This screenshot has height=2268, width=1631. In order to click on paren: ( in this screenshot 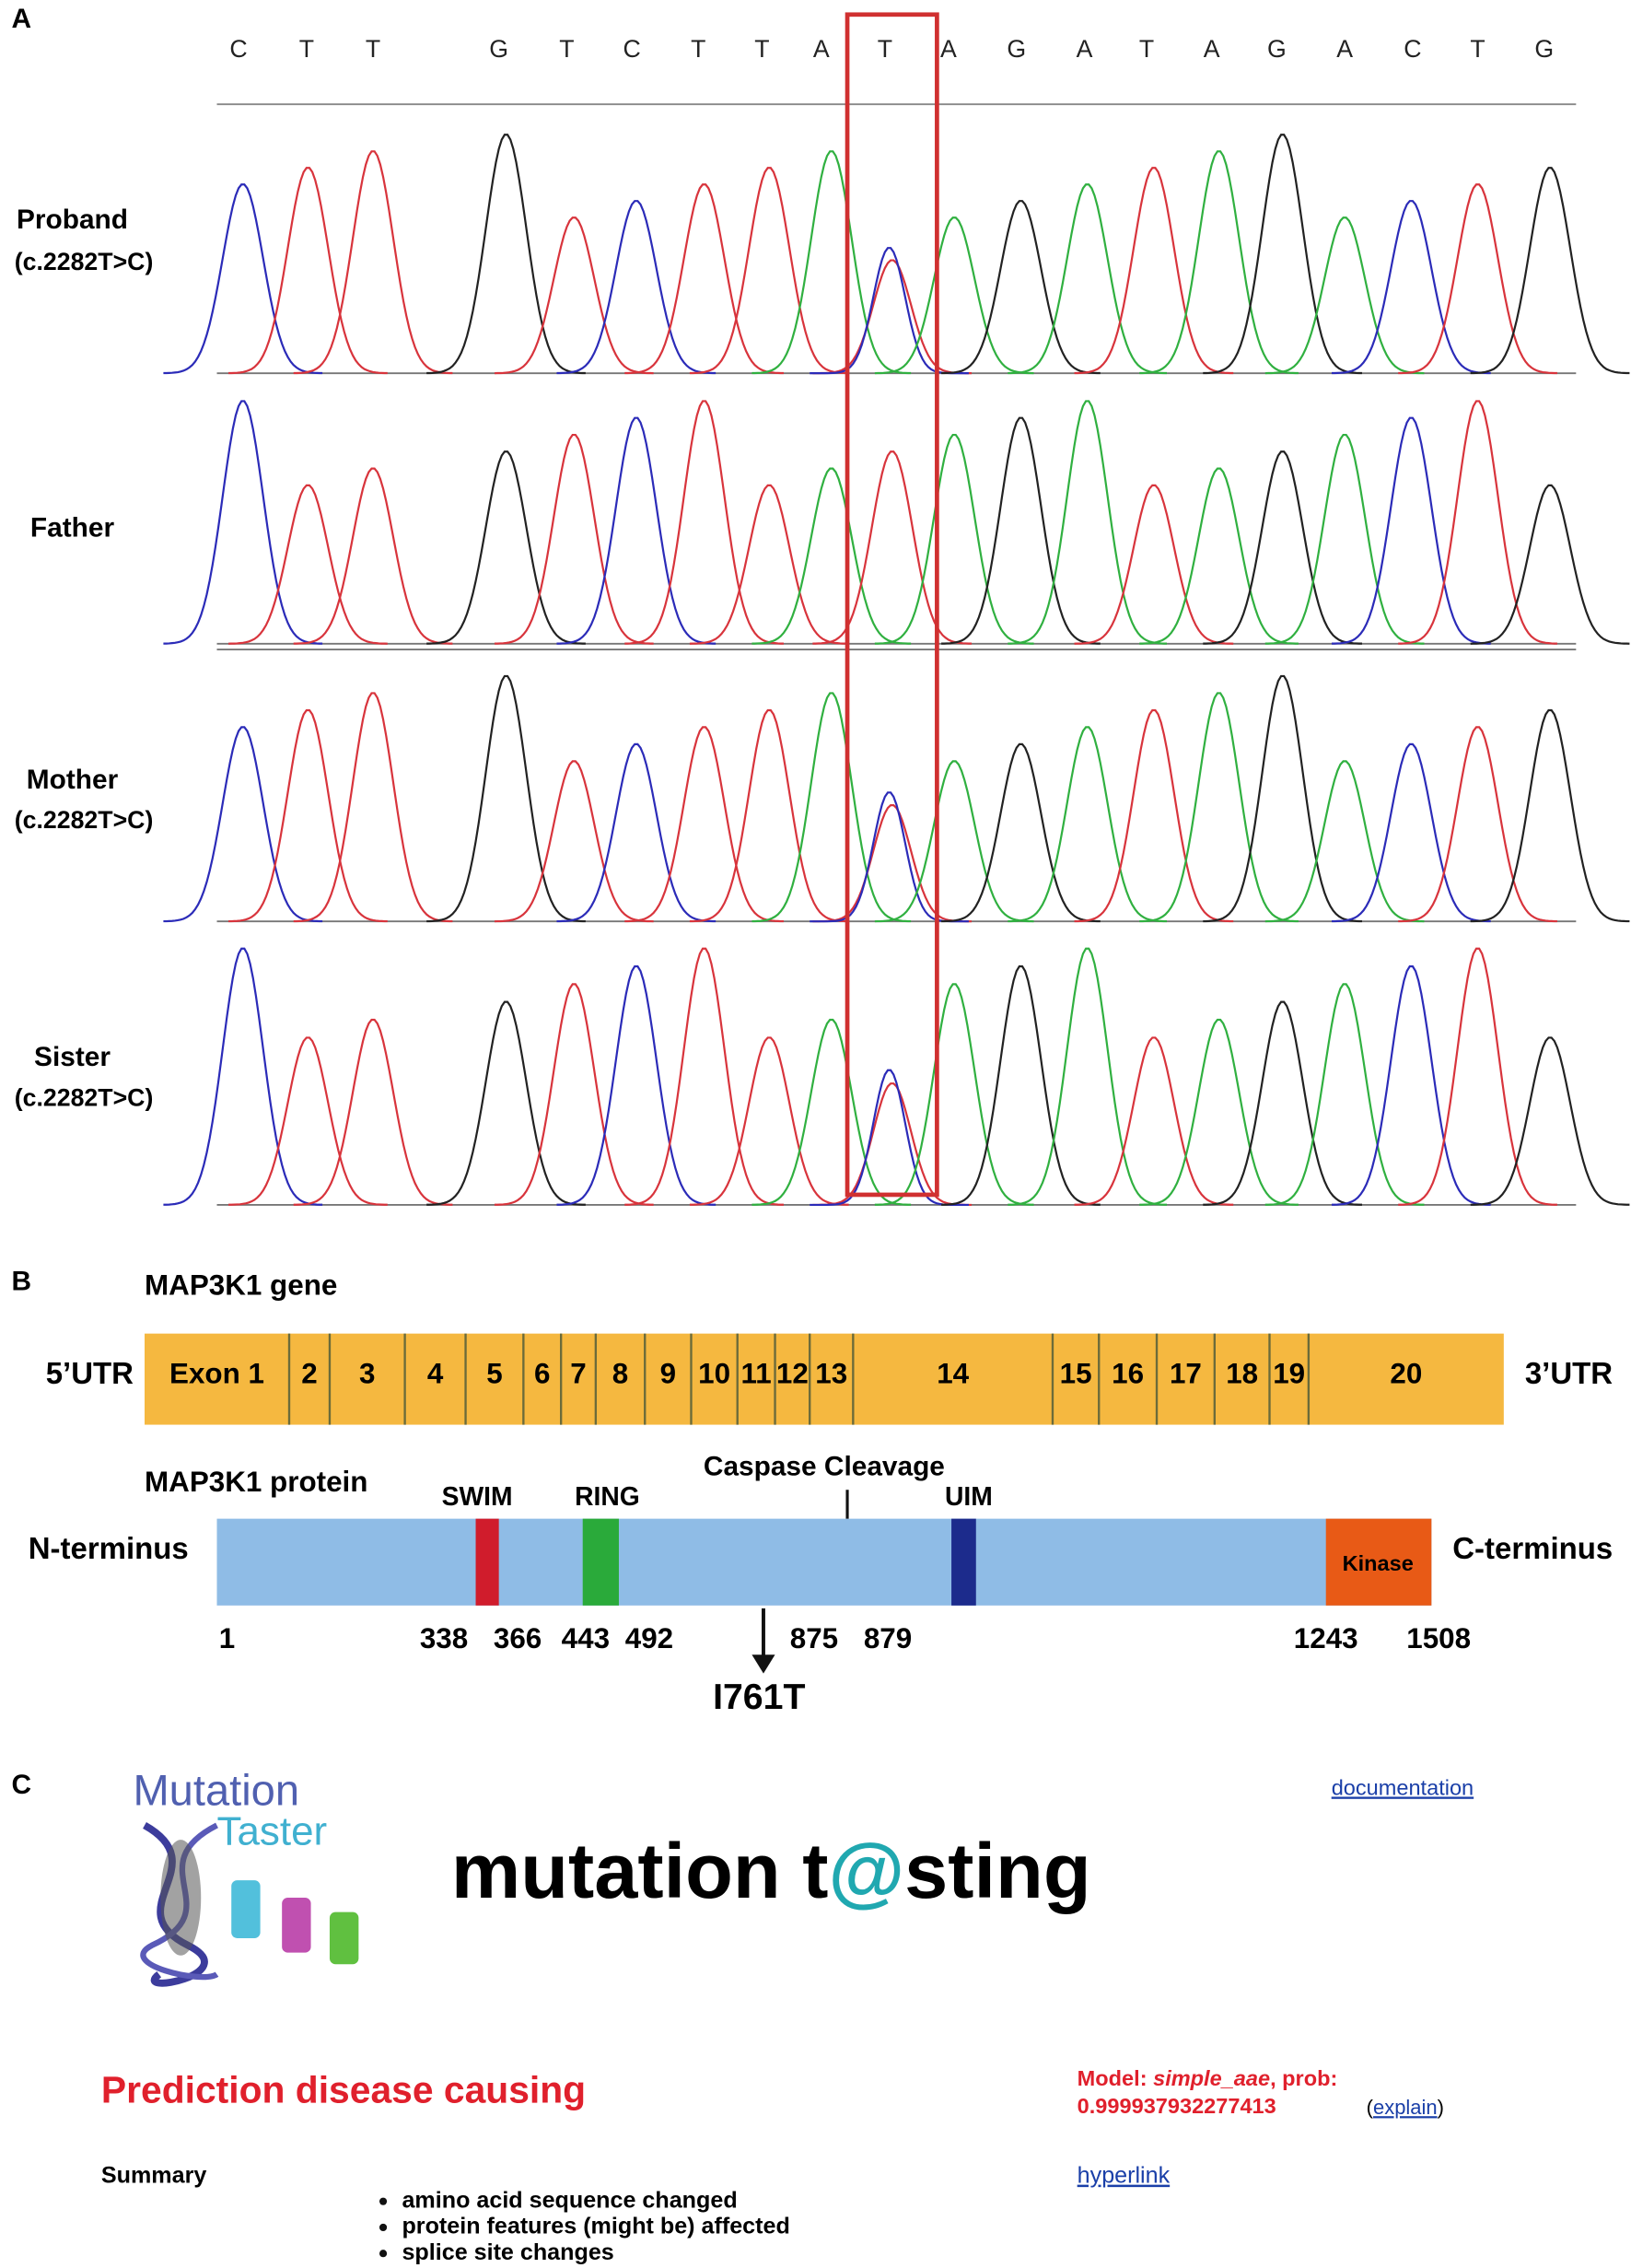, I will do `click(1370, 2107)`.